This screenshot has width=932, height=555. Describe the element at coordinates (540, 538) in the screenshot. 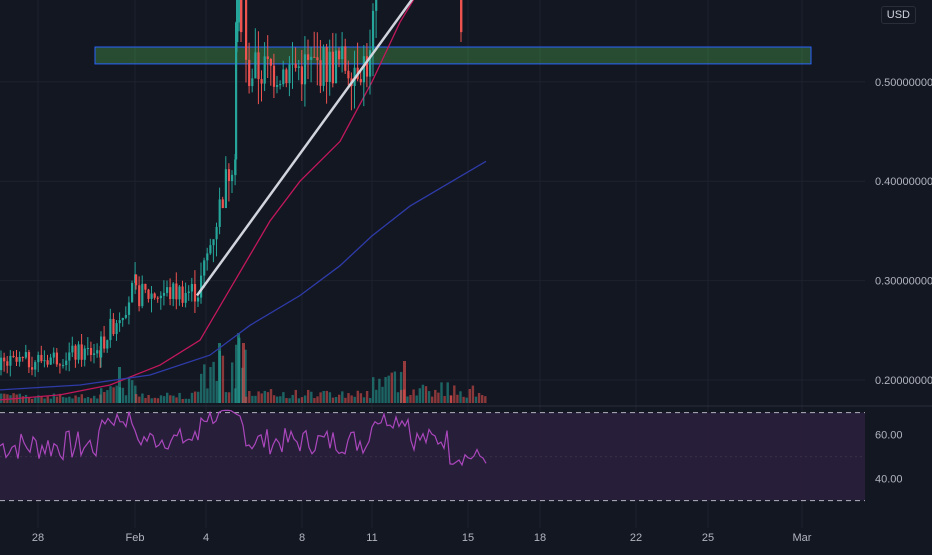

I see `x-tick-label: 18` at that location.